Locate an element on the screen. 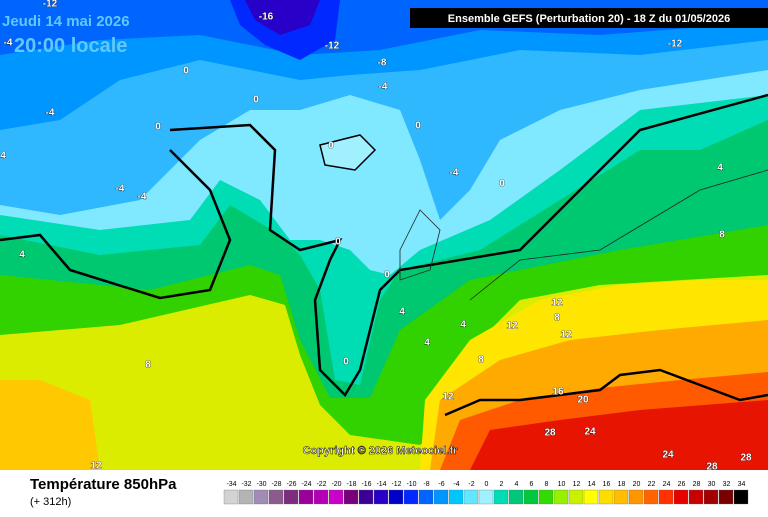 The height and width of the screenshot is (517, 768). coastline is located at coordinates (583, 235).